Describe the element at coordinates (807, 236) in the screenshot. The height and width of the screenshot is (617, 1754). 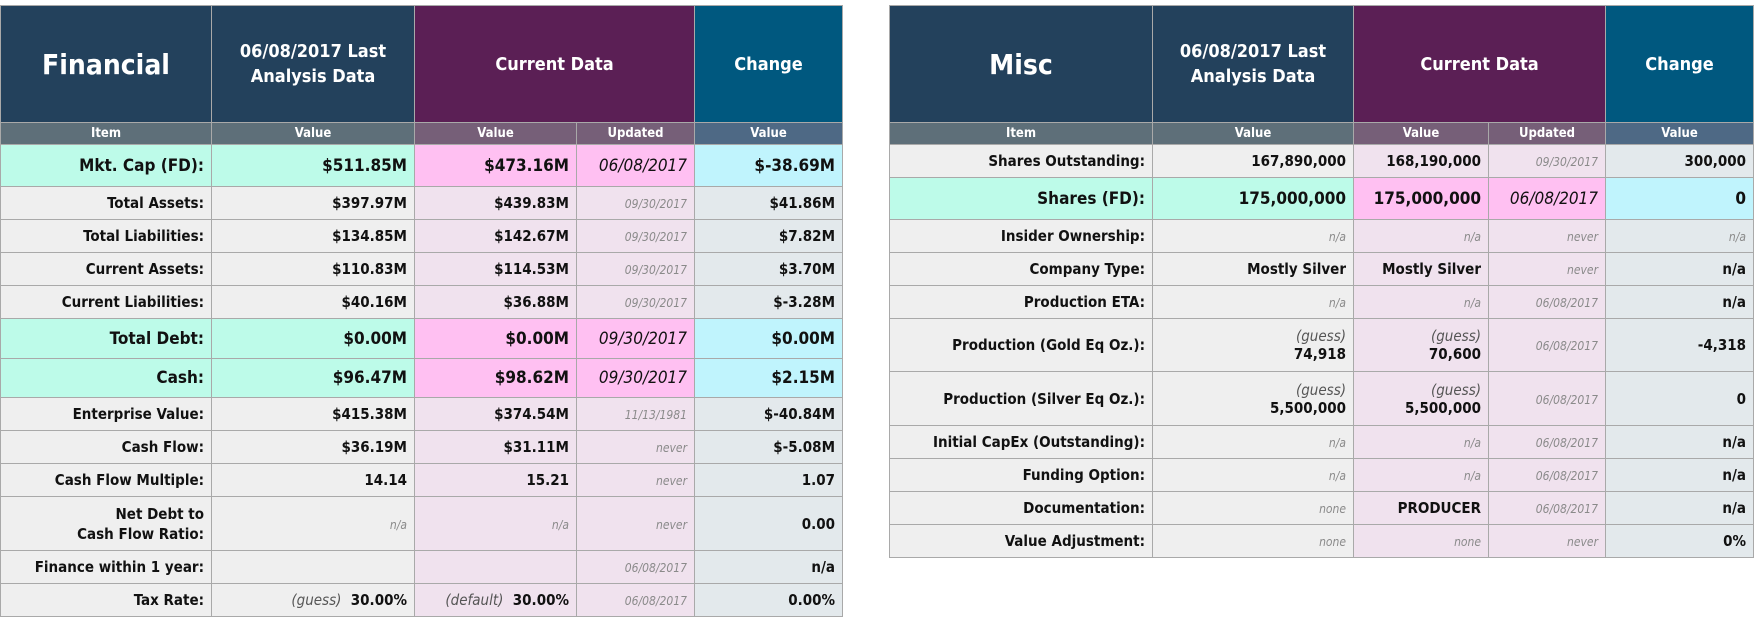
I see `cell-text: $7.82M` at that location.